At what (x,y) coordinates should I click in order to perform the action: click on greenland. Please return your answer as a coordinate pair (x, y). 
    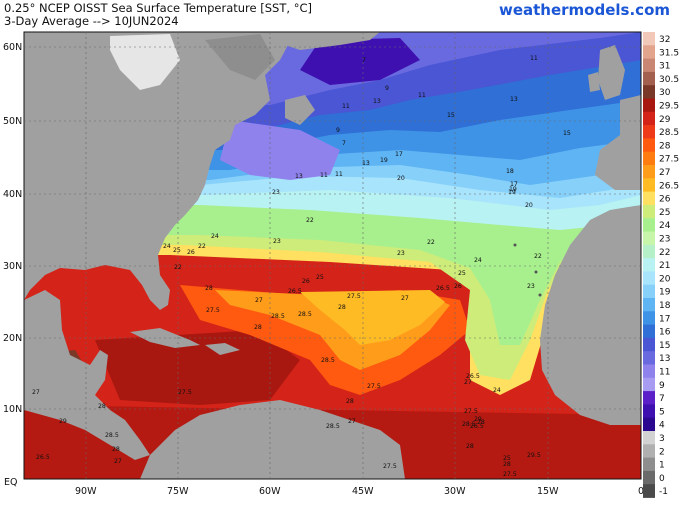
    Looking at the image, I should click on (325, 41).